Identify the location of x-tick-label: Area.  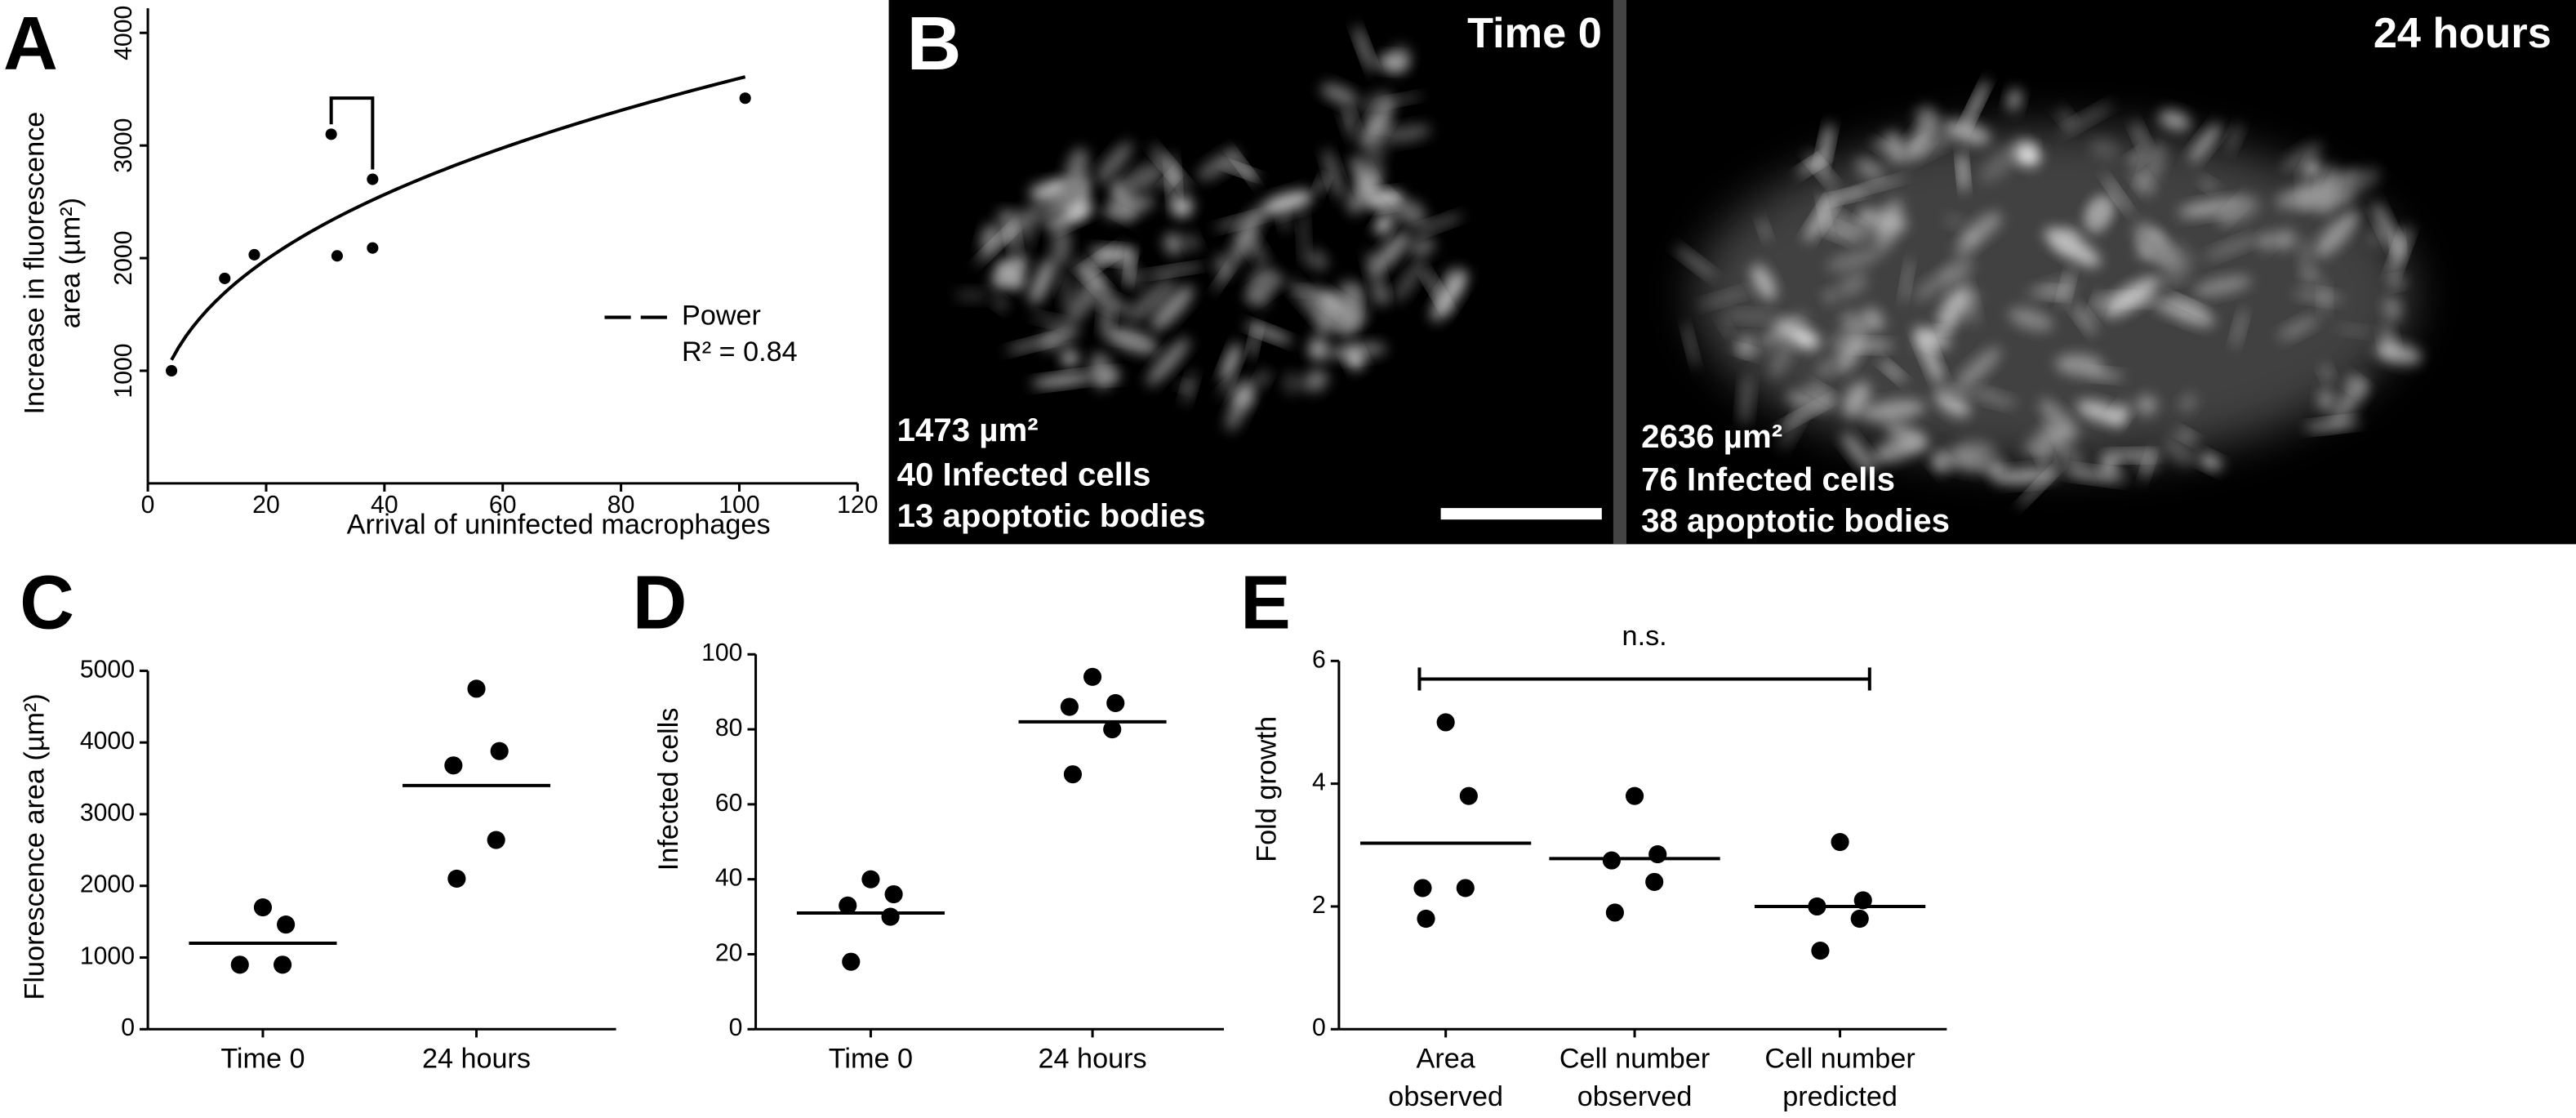
(1446, 1059).